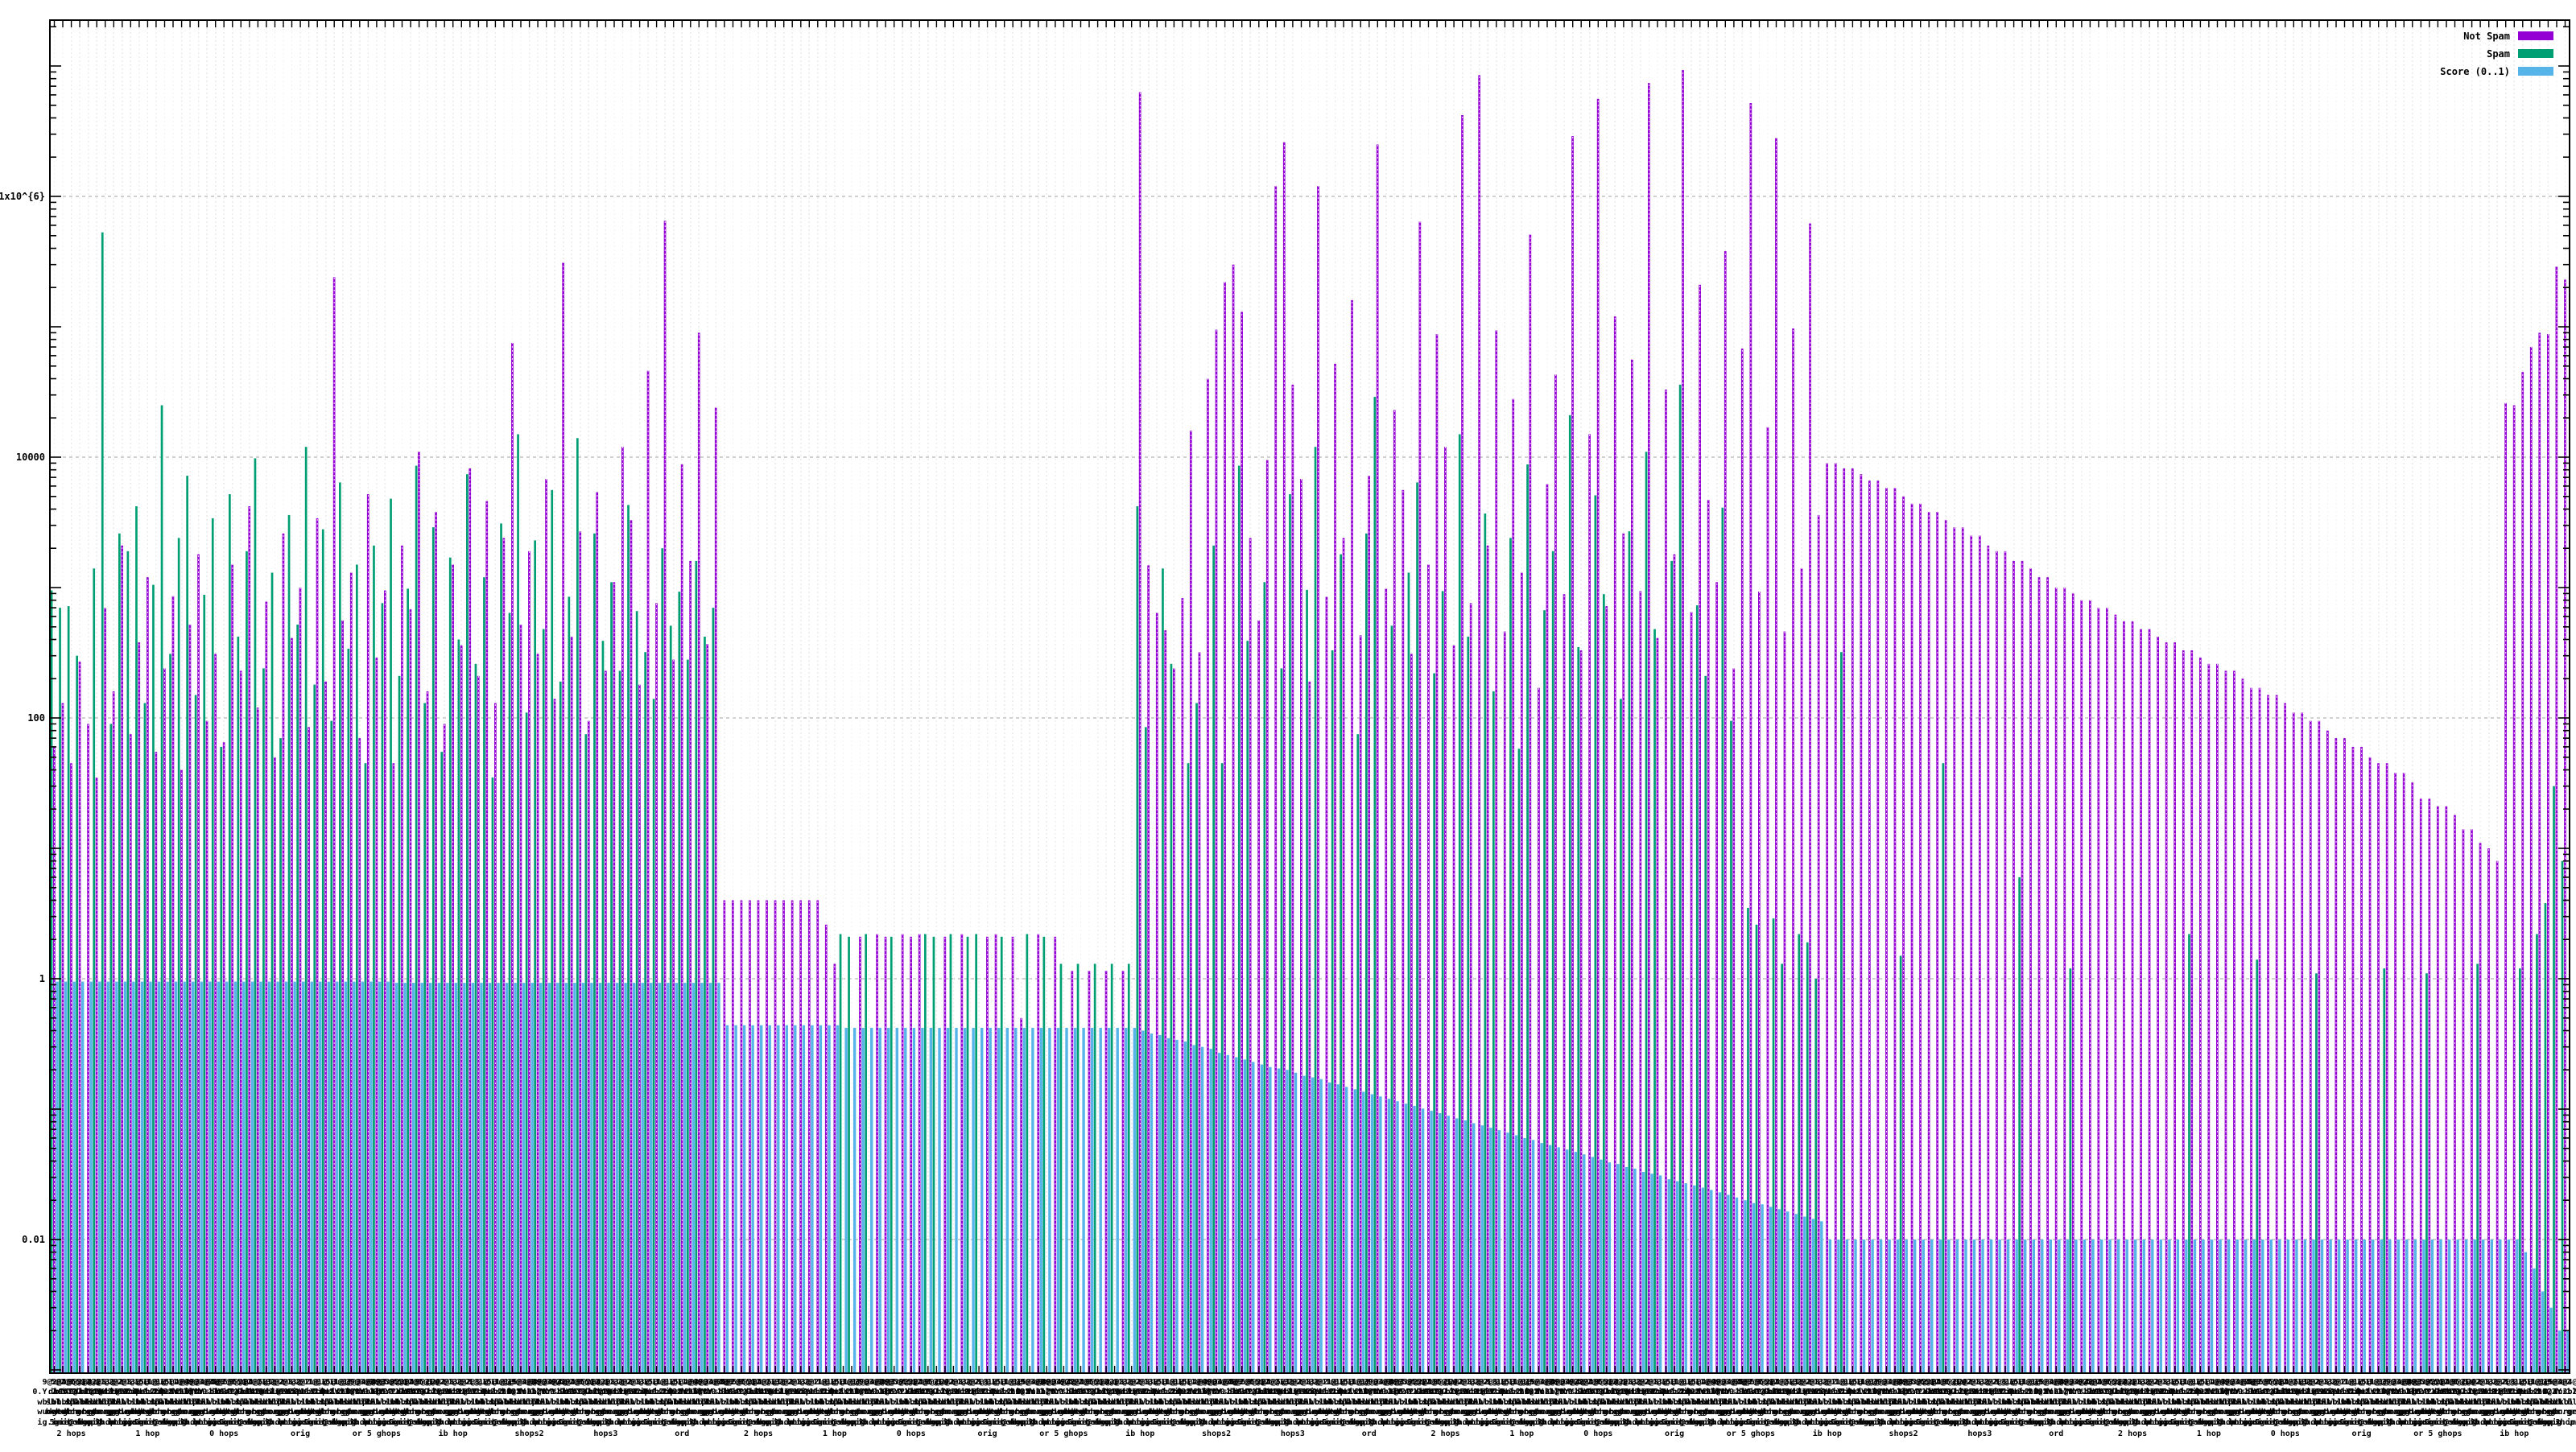 This screenshot has width=2576, height=1452. I want to click on svg-text: 0.01, so click(33, 1239).